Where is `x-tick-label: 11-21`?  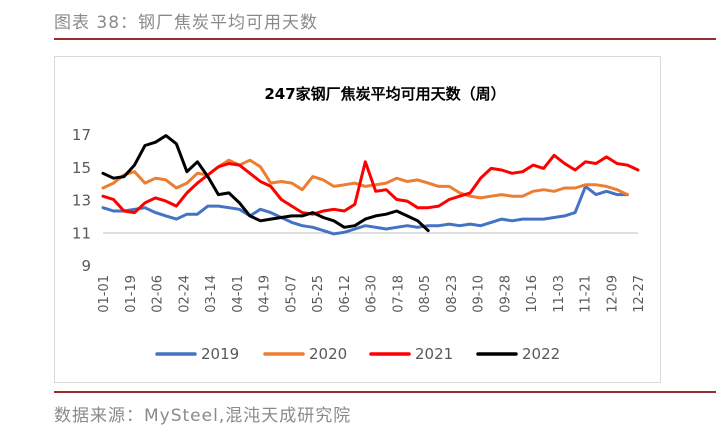 x-tick-label: 11-21 is located at coordinates (586, 294).